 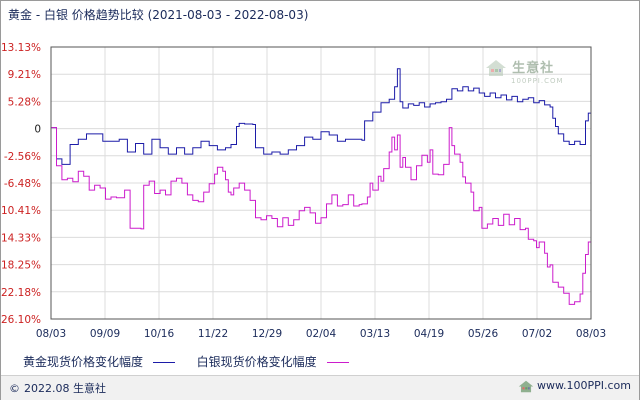 I want to click on y-tick-label: 5.28%, so click(x=24, y=102).